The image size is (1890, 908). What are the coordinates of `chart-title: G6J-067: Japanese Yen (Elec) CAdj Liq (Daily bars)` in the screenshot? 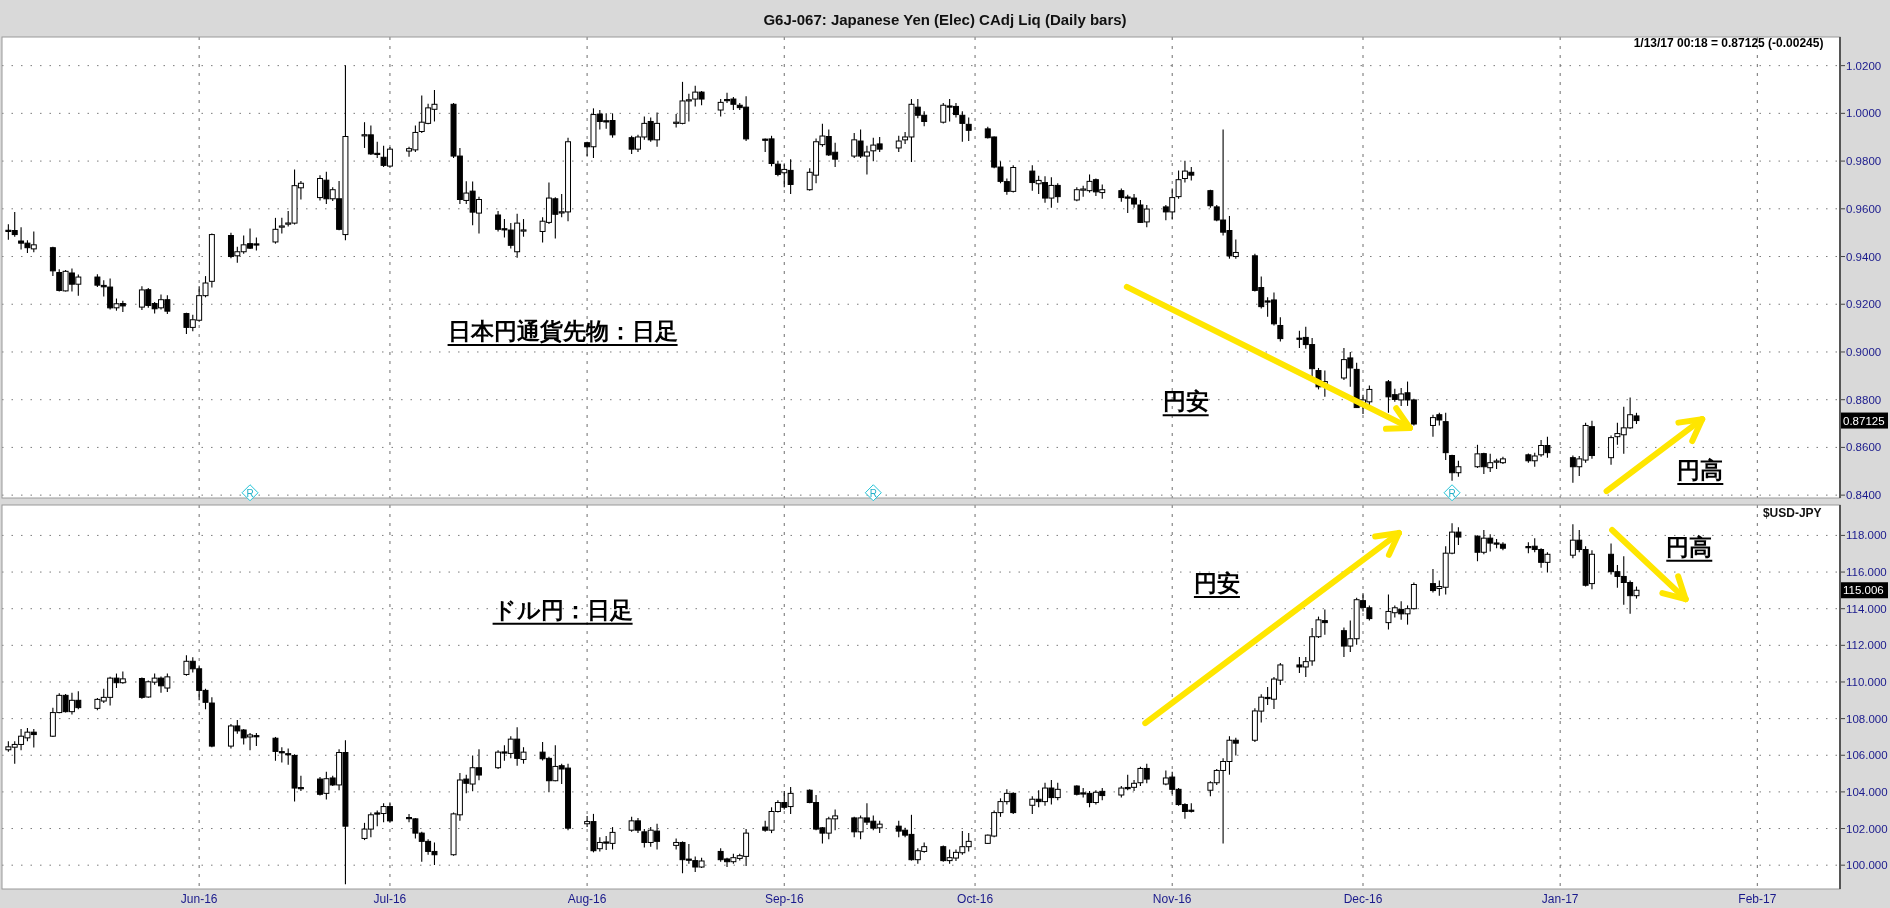 It's located at (945, 19).